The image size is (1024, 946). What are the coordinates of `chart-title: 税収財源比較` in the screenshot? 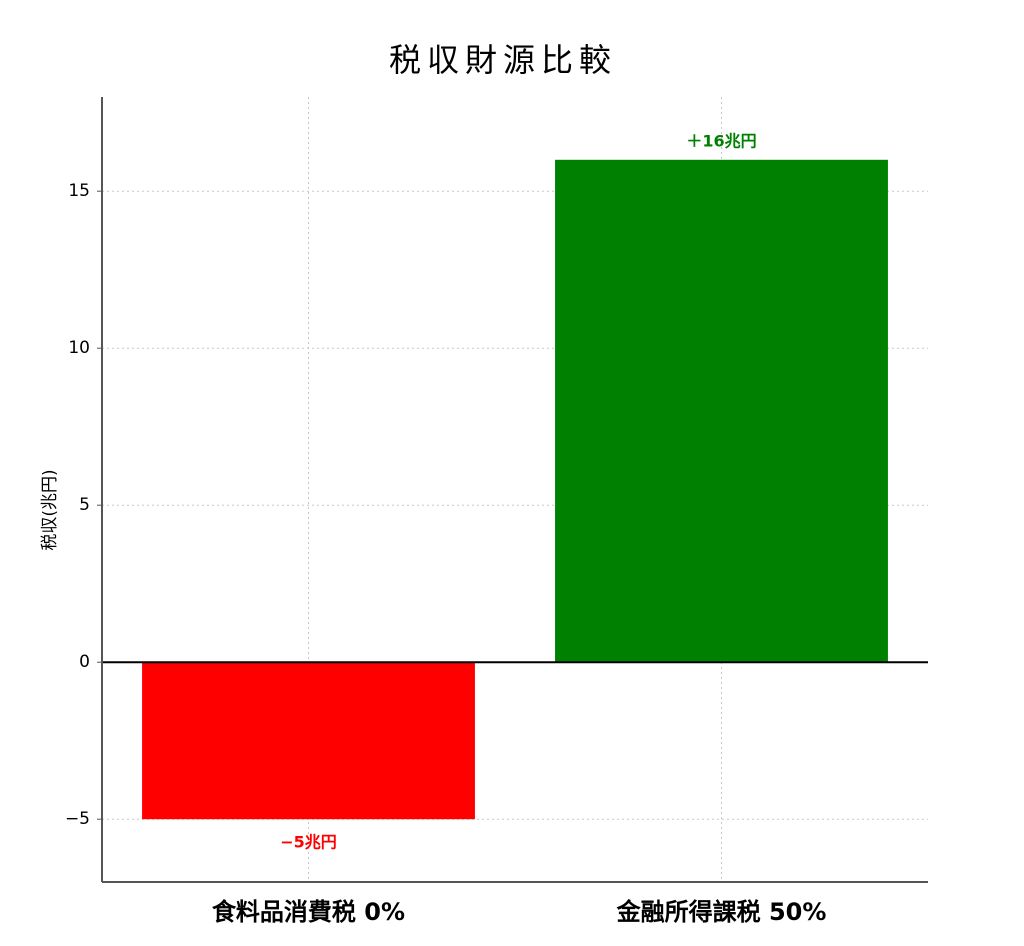 It's located at (503, 60).